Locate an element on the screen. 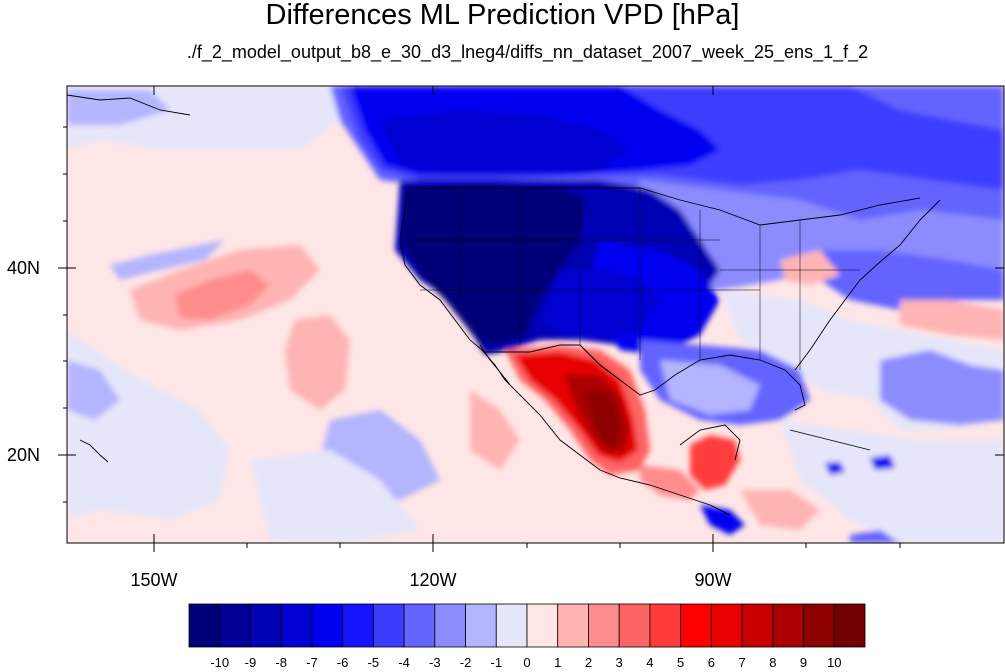 This screenshot has height=672, width=1005. gulf-light-region is located at coordinates (710, 387).